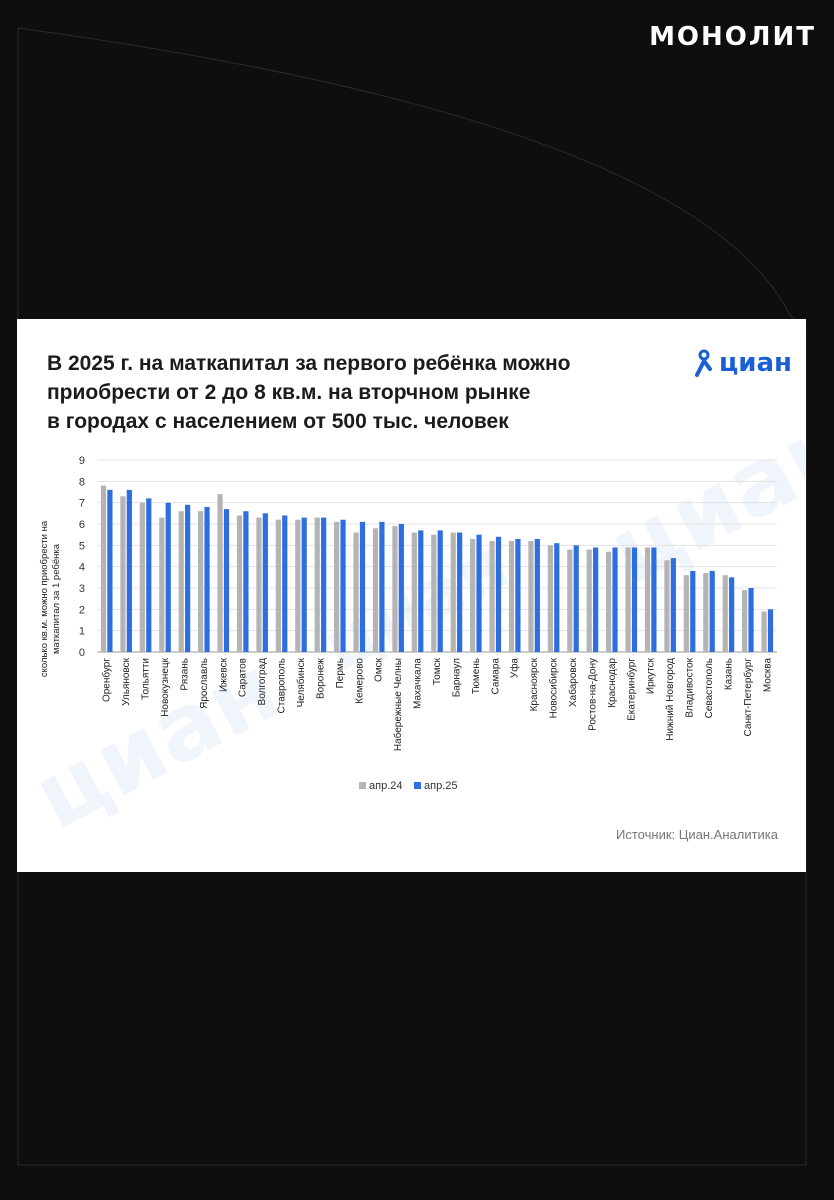  Describe the element at coordinates (44, 599) in the screenshot. I see `y-axis-label-line-1: сколько кв.м. можно приобрести на` at that location.